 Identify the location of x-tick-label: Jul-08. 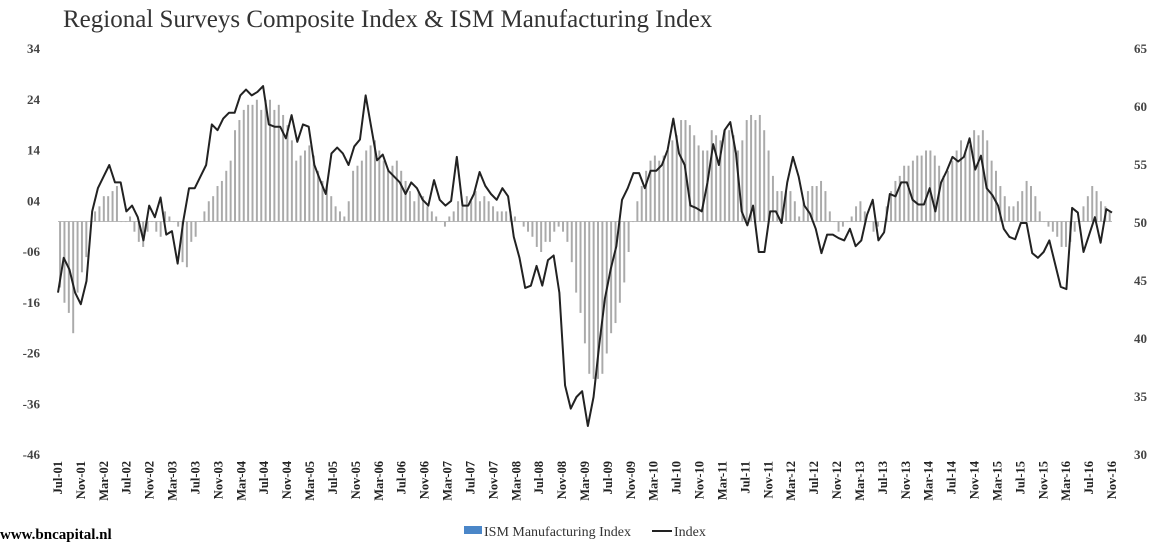
(539, 477).